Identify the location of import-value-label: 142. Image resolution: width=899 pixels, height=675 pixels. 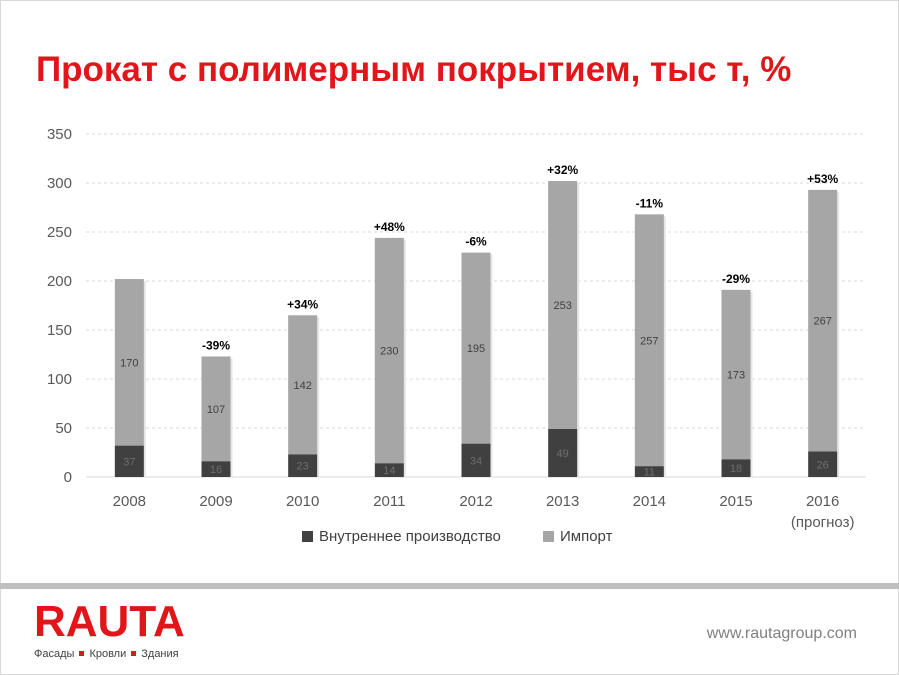
(302, 386).